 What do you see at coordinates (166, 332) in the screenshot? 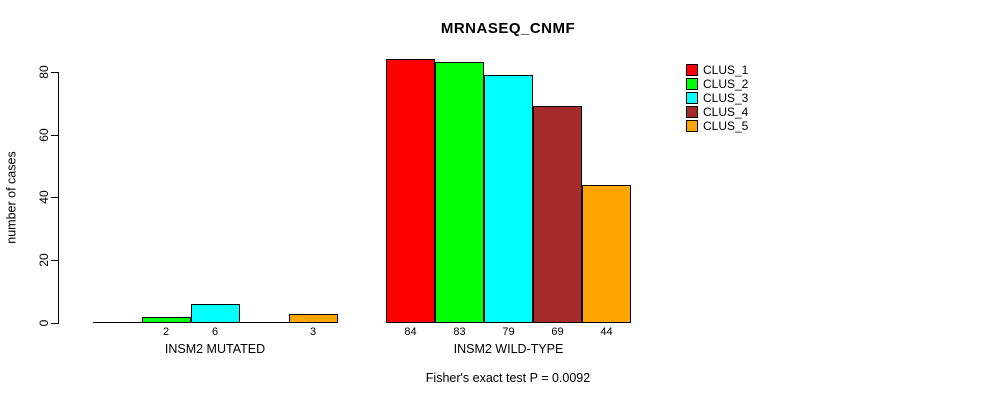
I see `bar-value-label: 2` at bounding box center [166, 332].